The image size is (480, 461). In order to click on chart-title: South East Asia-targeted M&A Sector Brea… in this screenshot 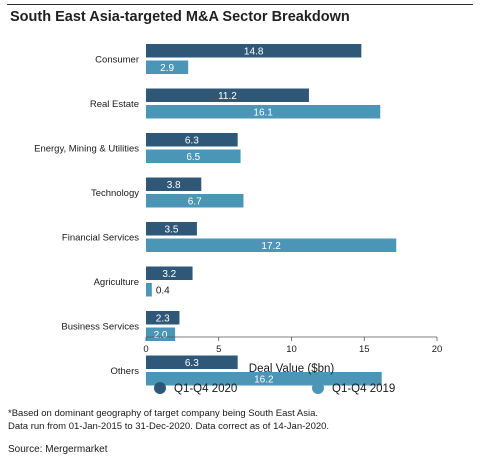, I will do `click(180, 17)`.